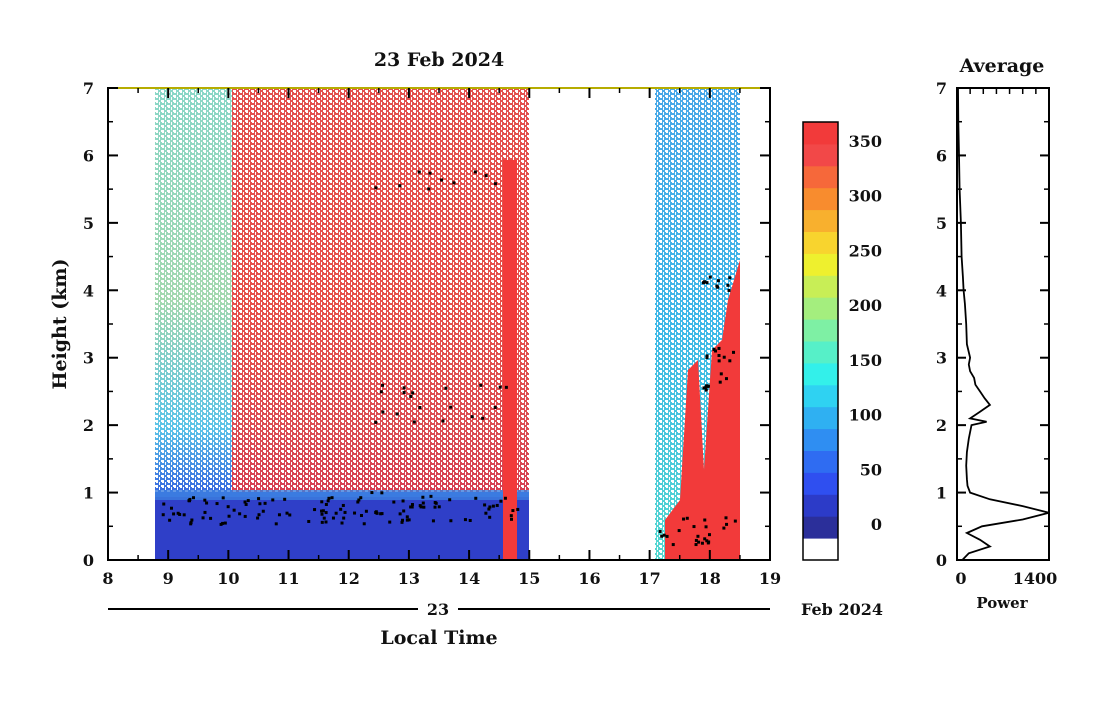  Describe the element at coordinates (865, 305) in the screenshot. I see `colorbar-tick-label: 200` at that location.